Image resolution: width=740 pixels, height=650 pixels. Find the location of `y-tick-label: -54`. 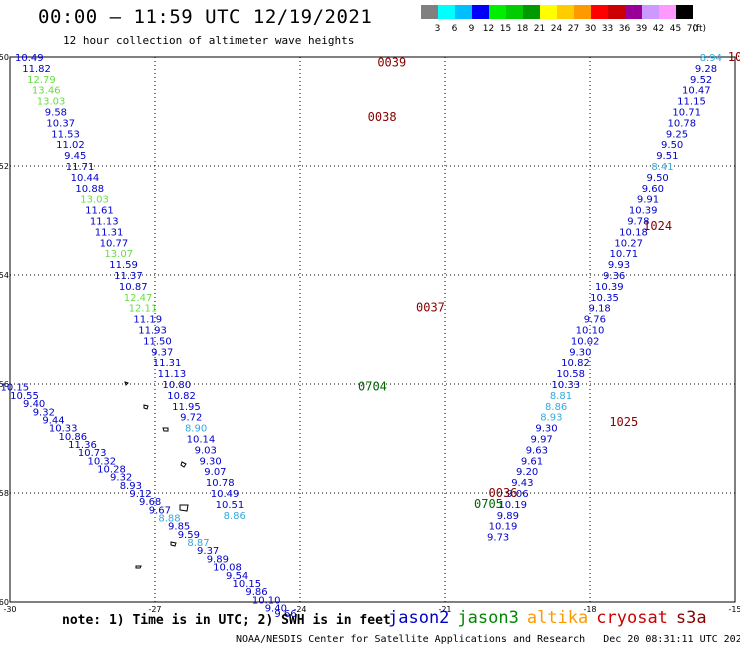

y-tick-label: -54 is located at coordinates (4, 275).